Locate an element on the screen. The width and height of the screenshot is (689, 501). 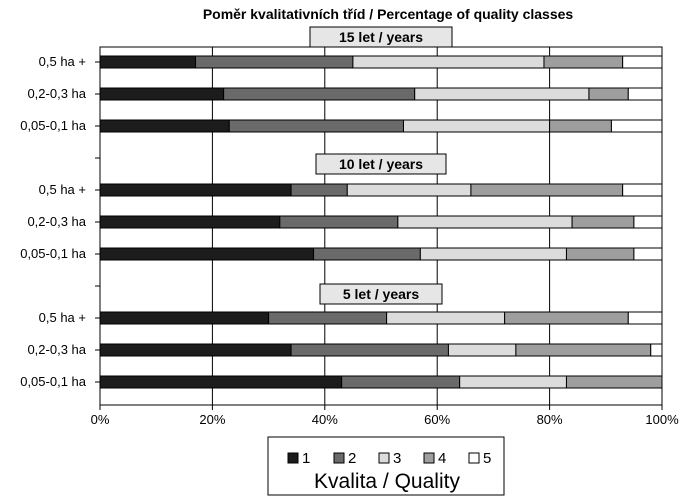
x-tick-label: 100% is located at coordinates (662, 419).